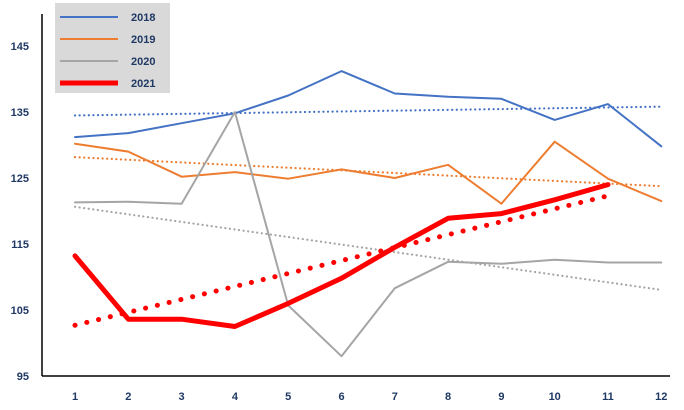 The width and height of the screenshot is (684, 410). Describe the element at coordinates (182, 397) in the screenshot. I see `x-tick-label: 3` at that location.